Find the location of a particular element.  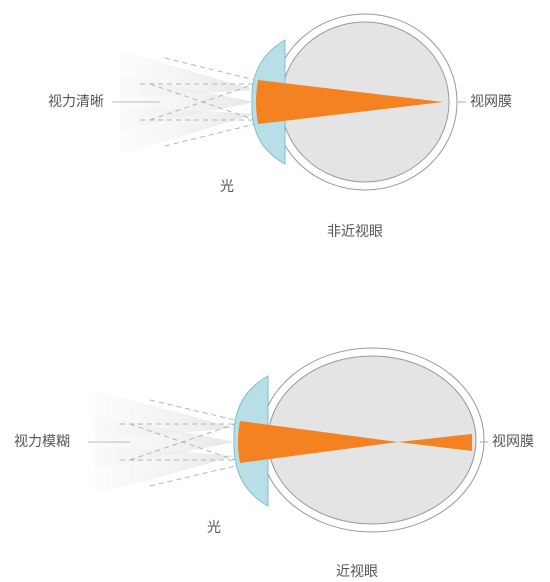

unfocused-light is located at coordinates (355, 442).